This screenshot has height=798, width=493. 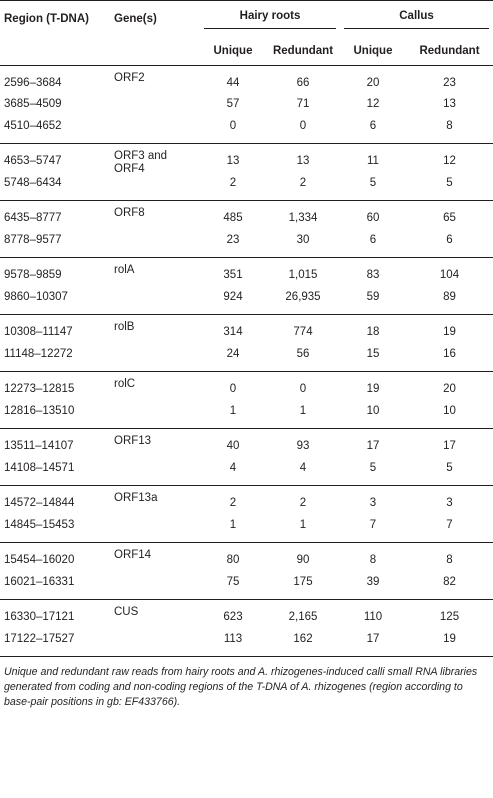 What do you see at coordinates (303, 296) in the screenshot?
I see `hairy-redundant-cell: 26,935` at bounding box center [303, 296].